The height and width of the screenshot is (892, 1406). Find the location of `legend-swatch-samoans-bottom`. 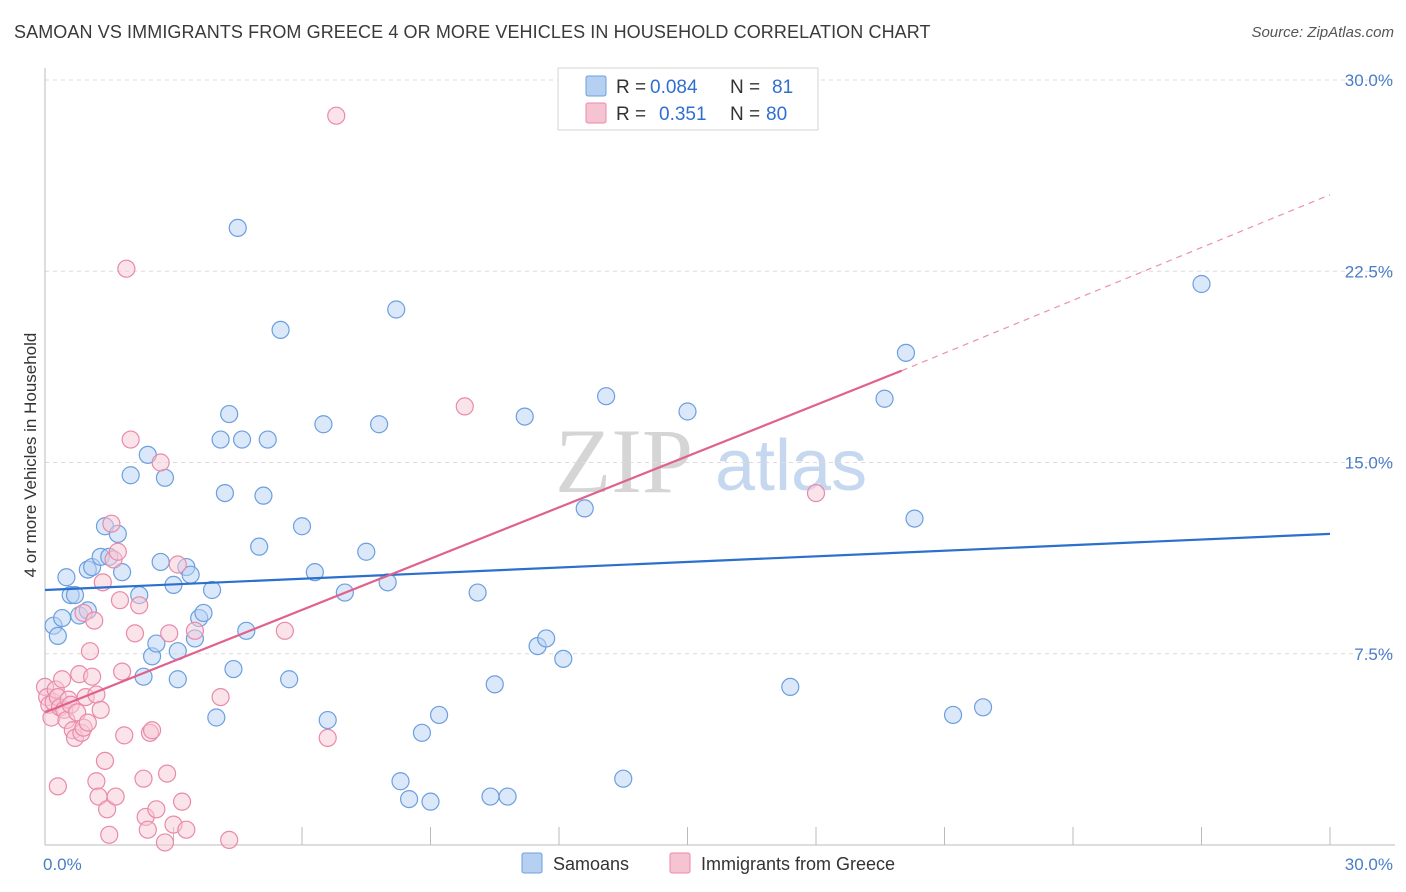

legend-swatch-samoans-bottom is located at coordinates (532, 863).